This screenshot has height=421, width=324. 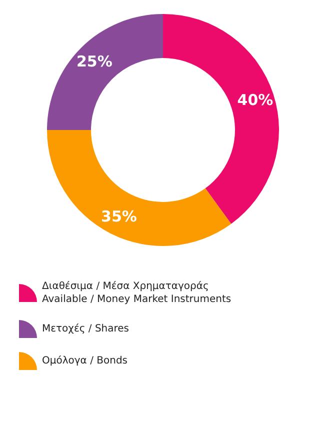 What do you see at coordinates (85, 361) in the screenshot?
I see `legend-label: Ομόλογα / Bonds` at bounding box center [85, 361].